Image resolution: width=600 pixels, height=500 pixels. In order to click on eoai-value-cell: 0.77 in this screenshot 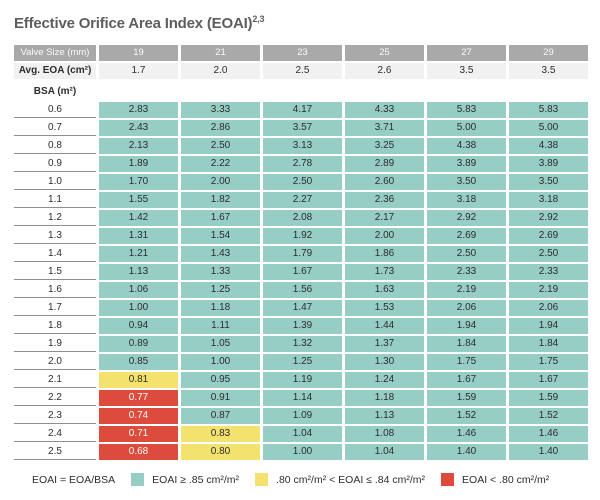, I will do `click(138, 398)`.